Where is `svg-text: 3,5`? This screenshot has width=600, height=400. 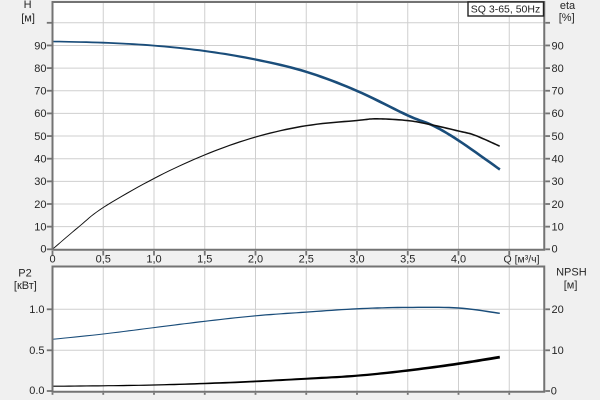 svg-text: 3,5 is located at coordinates (407, 260).